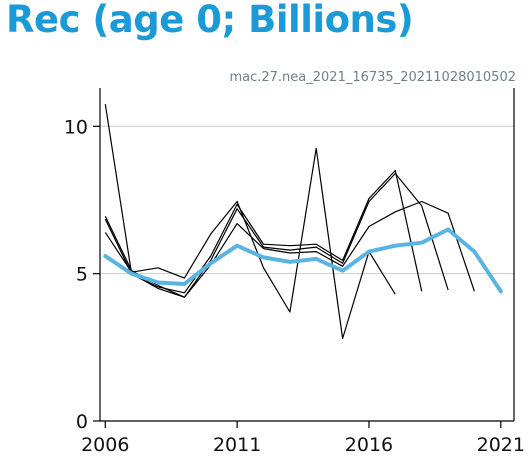 The width and height of the screenshot is (530, 461). Describe the element at coordinates (82, 275) in the screenshot. I see `y-tick-label: 5` at that location.